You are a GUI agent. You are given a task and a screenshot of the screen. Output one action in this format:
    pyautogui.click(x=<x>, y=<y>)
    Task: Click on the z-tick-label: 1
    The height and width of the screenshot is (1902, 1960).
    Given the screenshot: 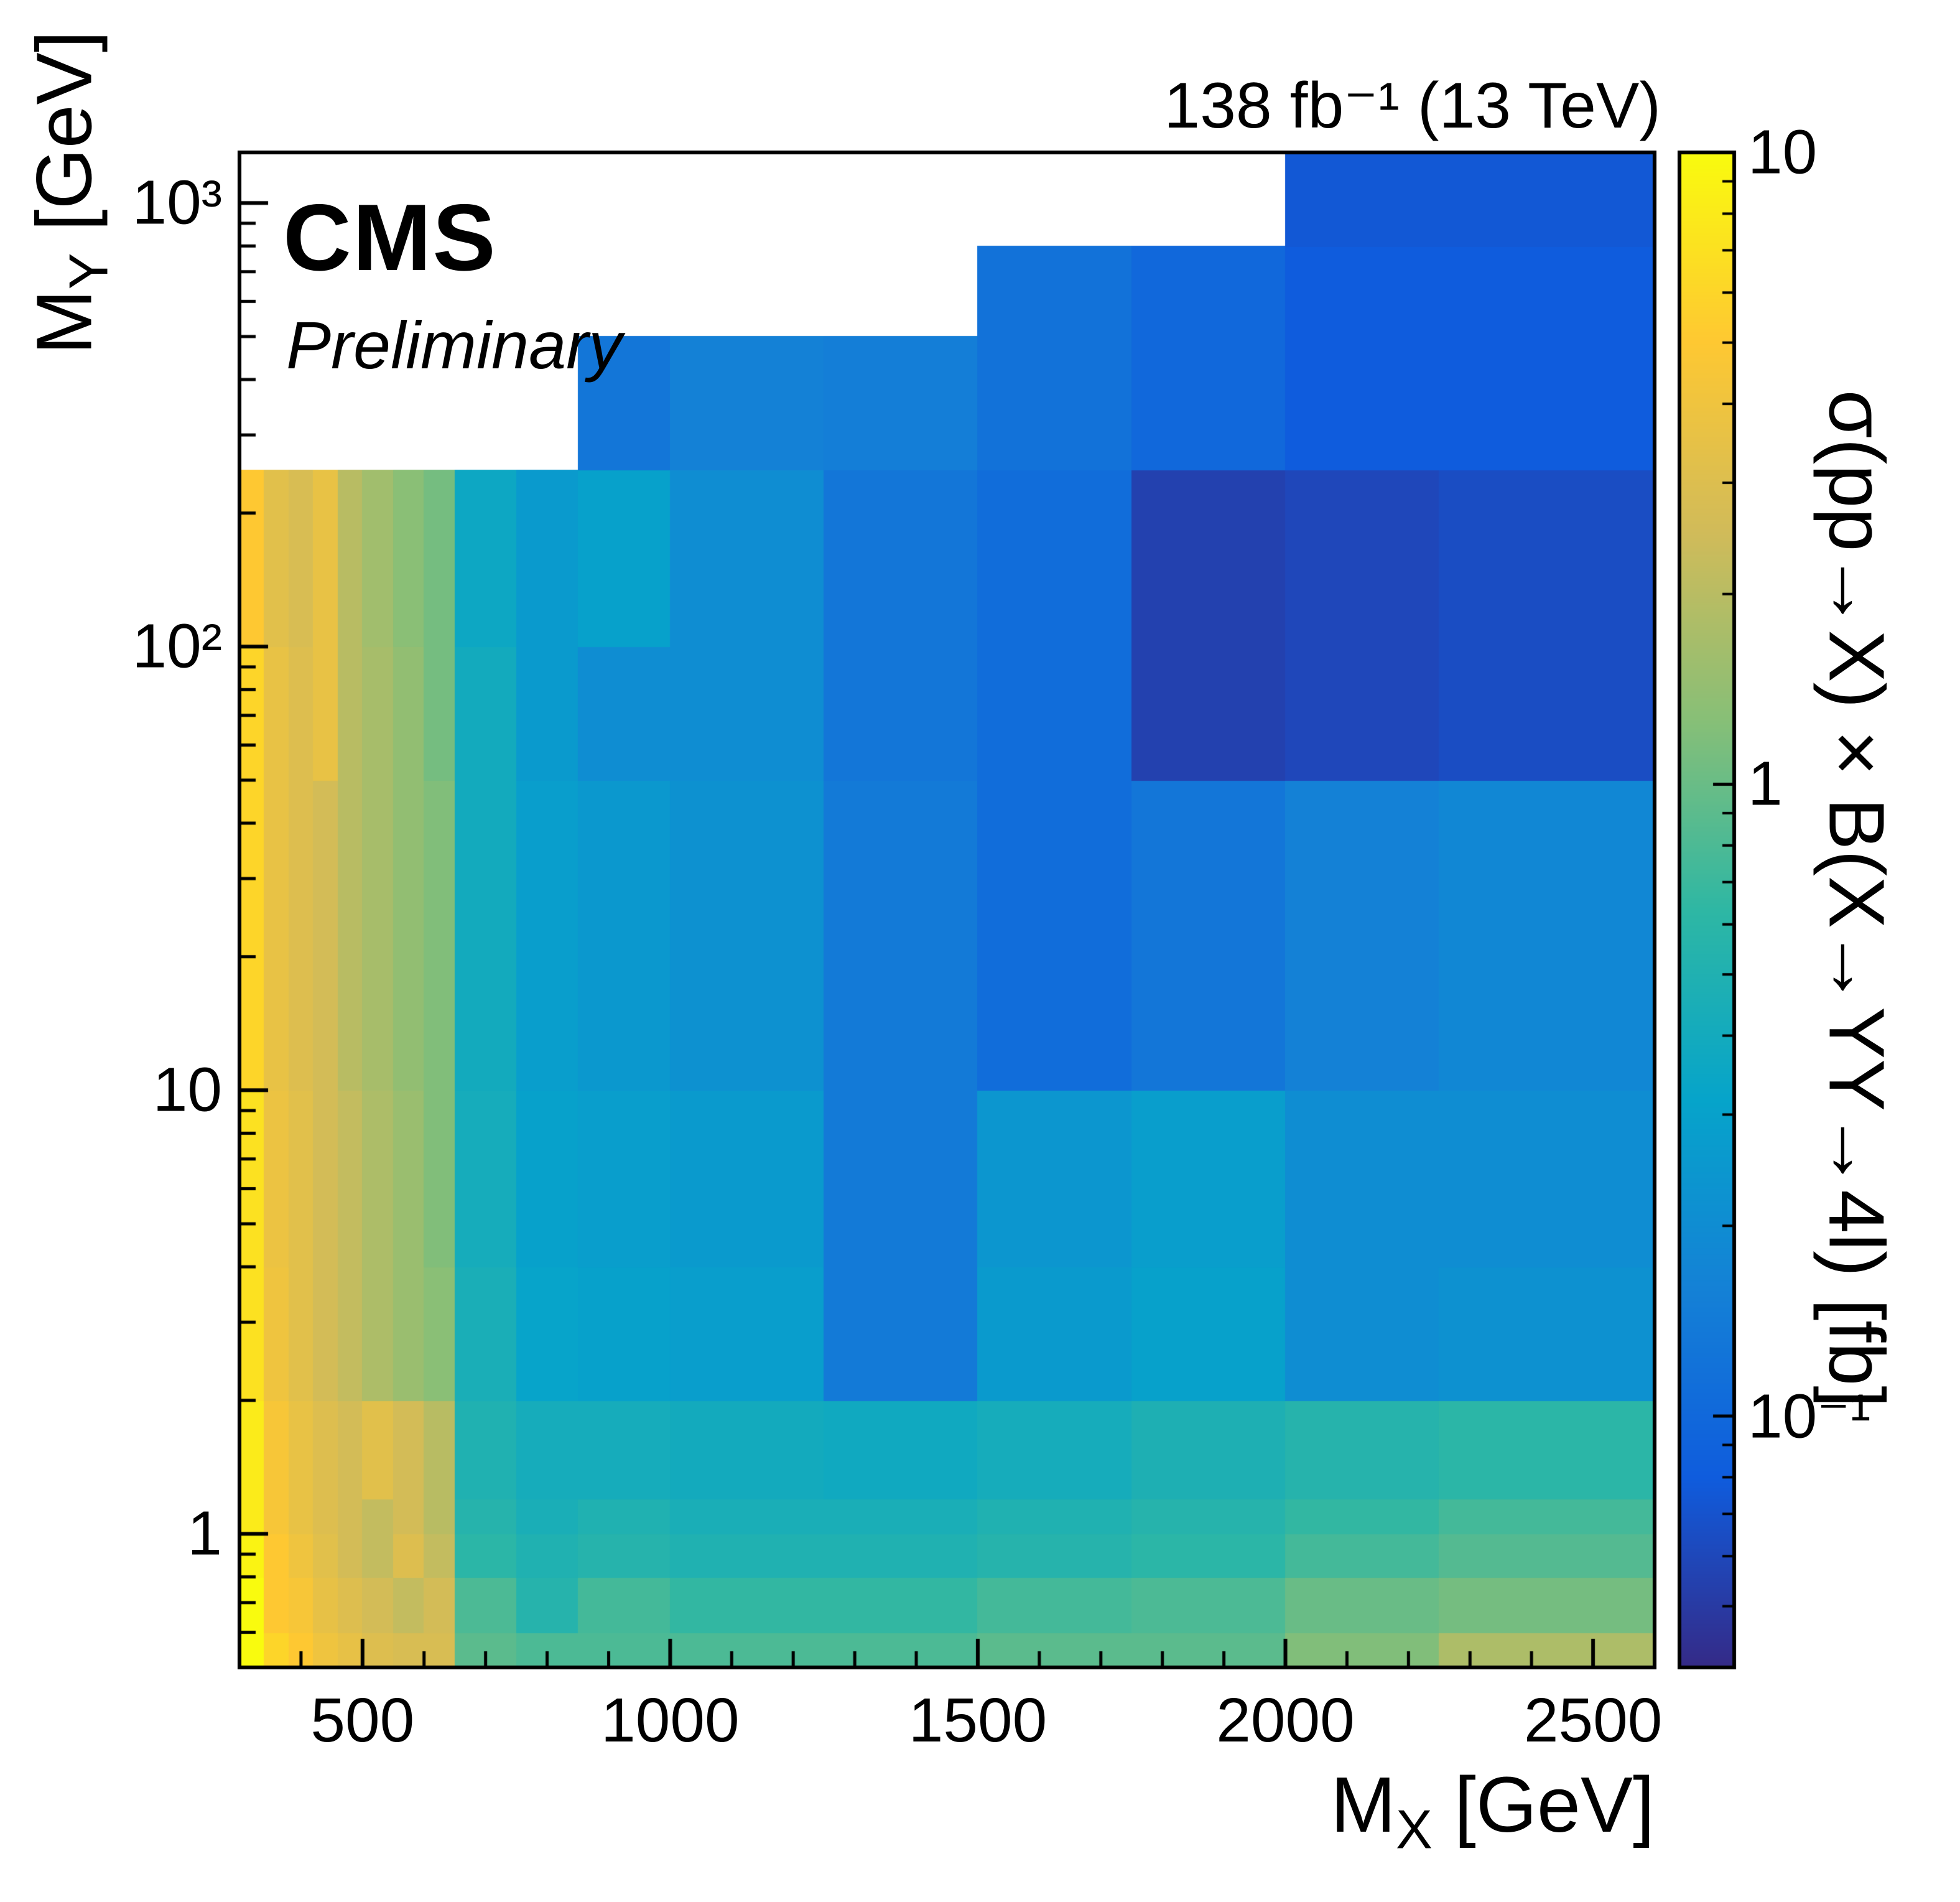 What is the action you would take?
    pyautogui.click(x=1765, y=783)
    